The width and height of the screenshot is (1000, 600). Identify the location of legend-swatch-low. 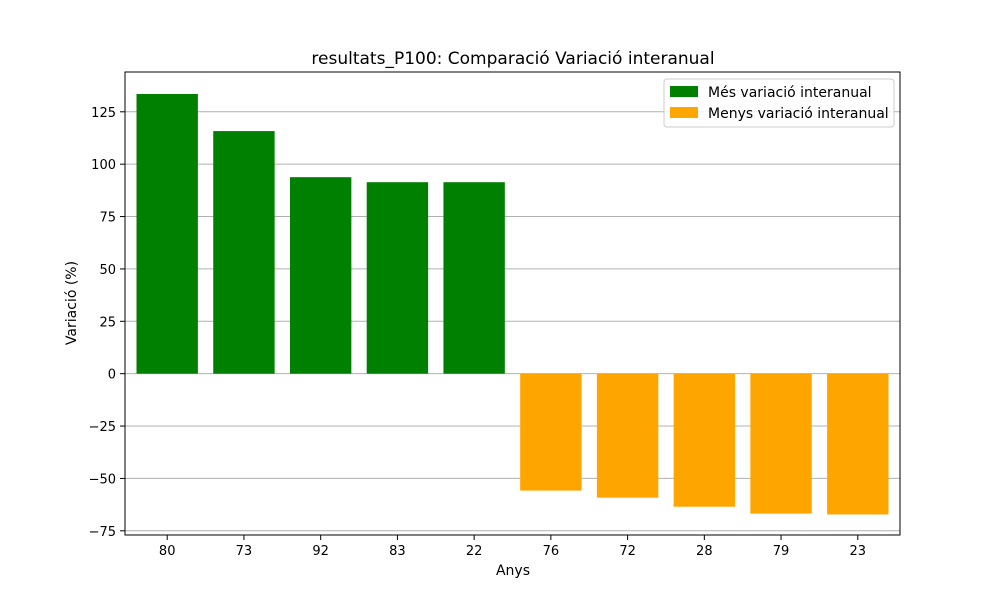
(684, 112).